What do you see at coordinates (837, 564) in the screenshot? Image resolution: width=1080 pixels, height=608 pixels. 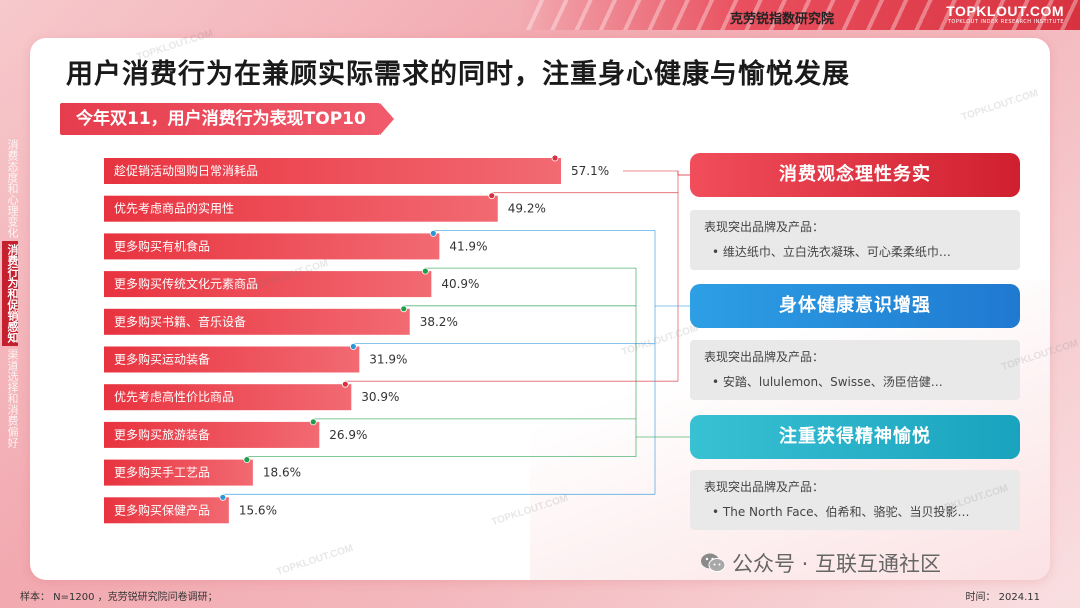 I see `wechat-label: 公众号 · 互联互通社区` at bounding box center [837, 564].